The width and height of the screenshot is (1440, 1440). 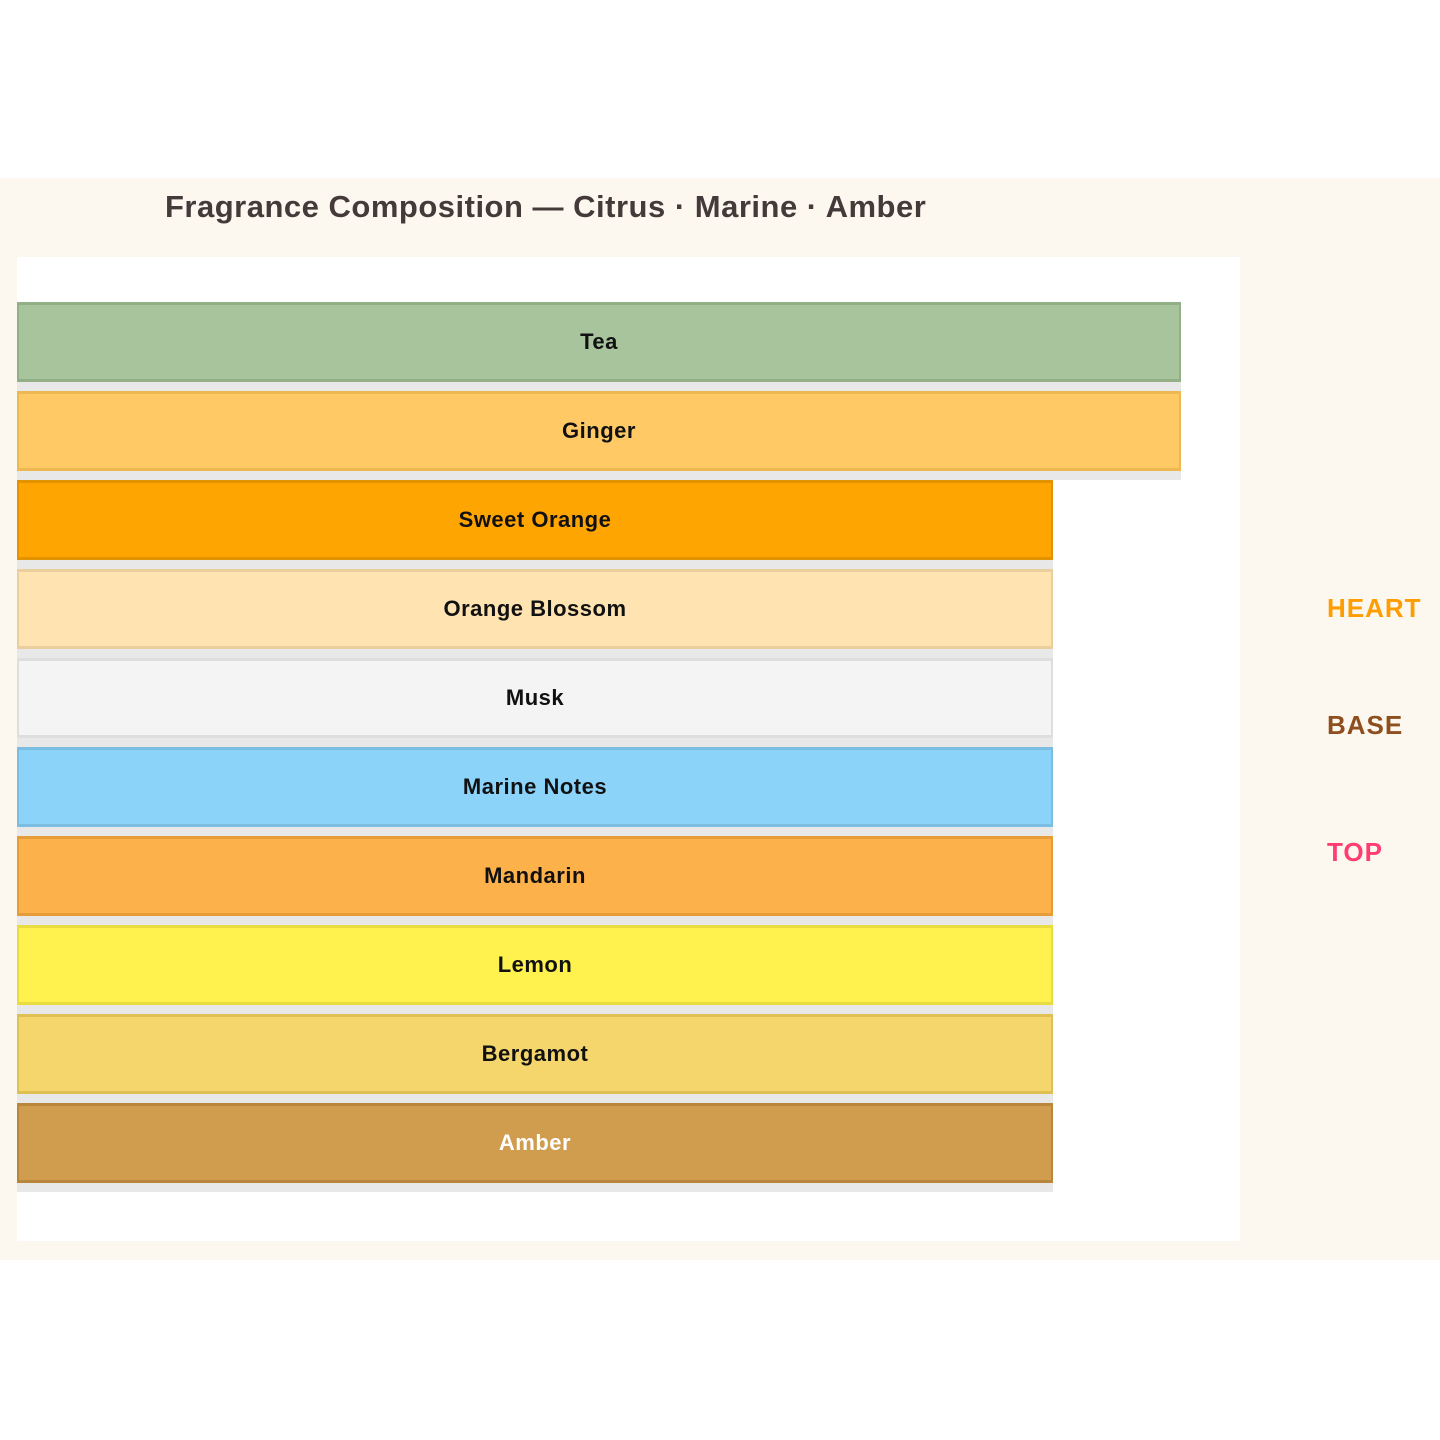 I want to click on bar-marine-notes: Marine Notes, so click(x=535, y=787).